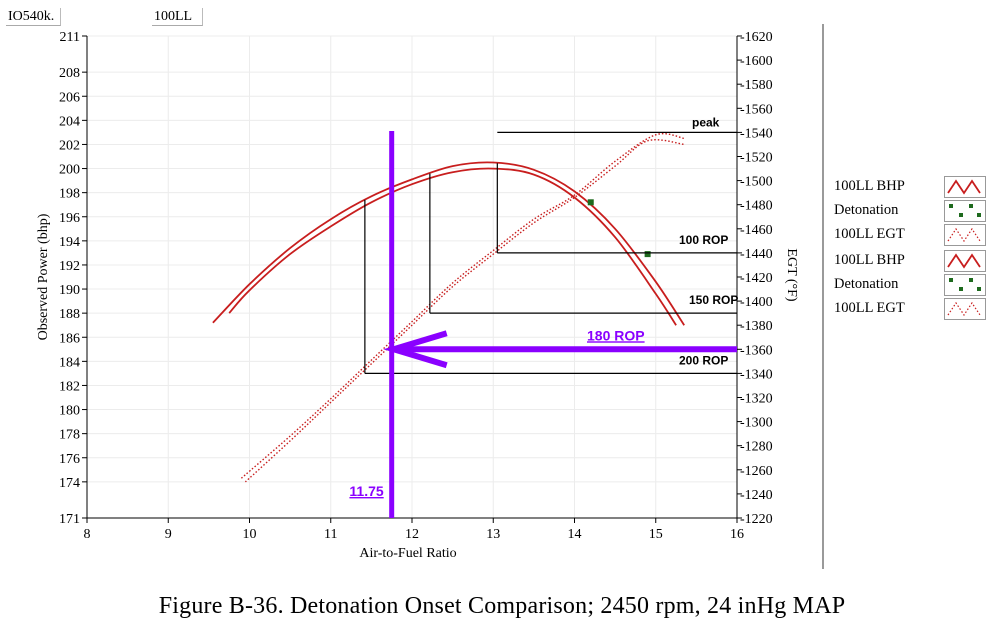  What do you see at coordinates (703, 360) in the screenshot?
I see `reference-label: 200 ROP` at bounding box center [703, 360].